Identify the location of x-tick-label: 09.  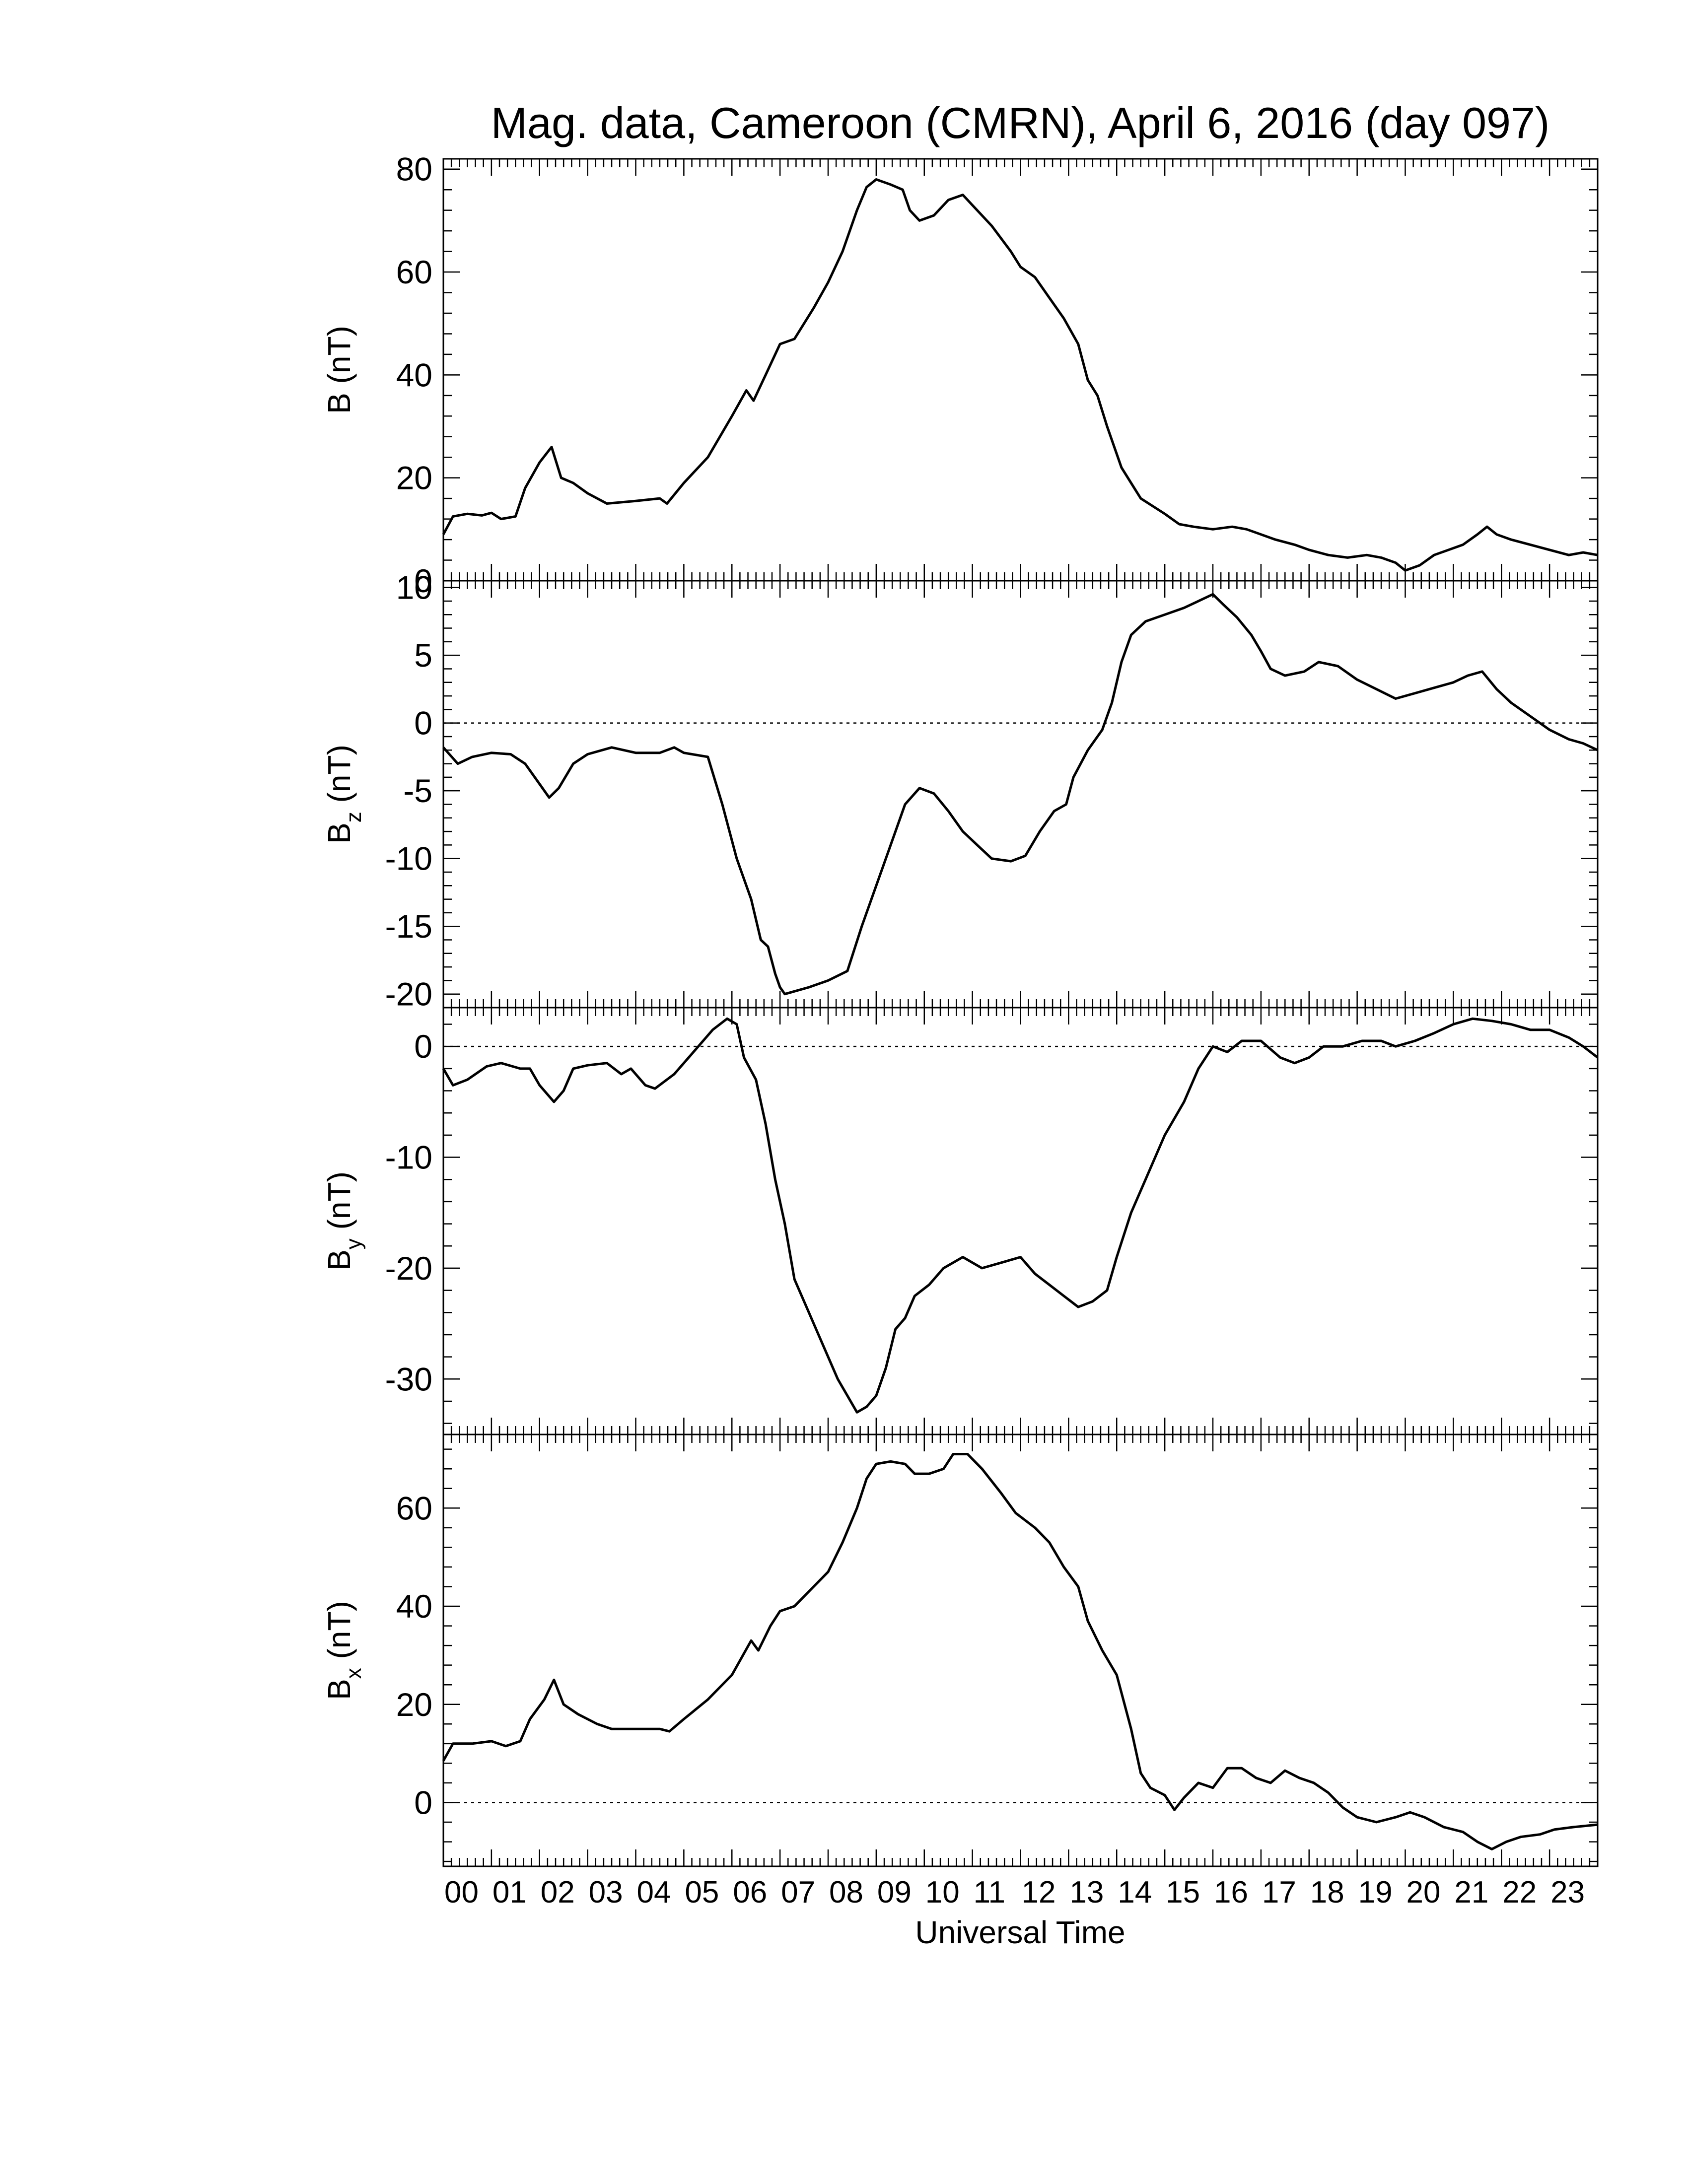
(894, 1892).